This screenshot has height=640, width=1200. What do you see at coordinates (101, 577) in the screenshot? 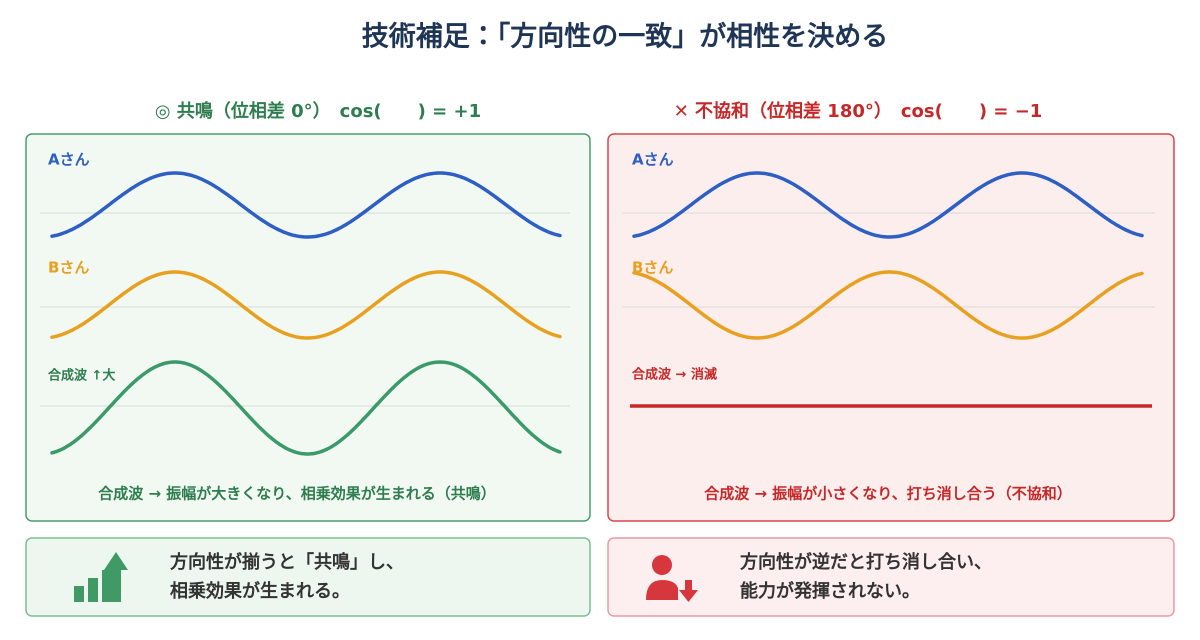
I see `growth-icon` at bounding box center [101, 577].